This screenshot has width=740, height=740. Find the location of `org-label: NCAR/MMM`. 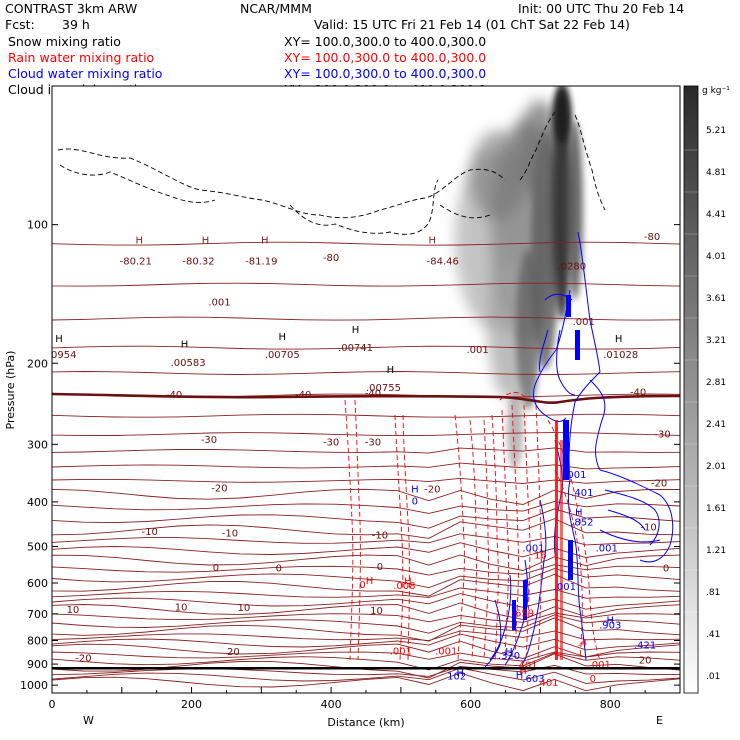

org-label: NCAR/MMM is located at coordinates (276, 8).